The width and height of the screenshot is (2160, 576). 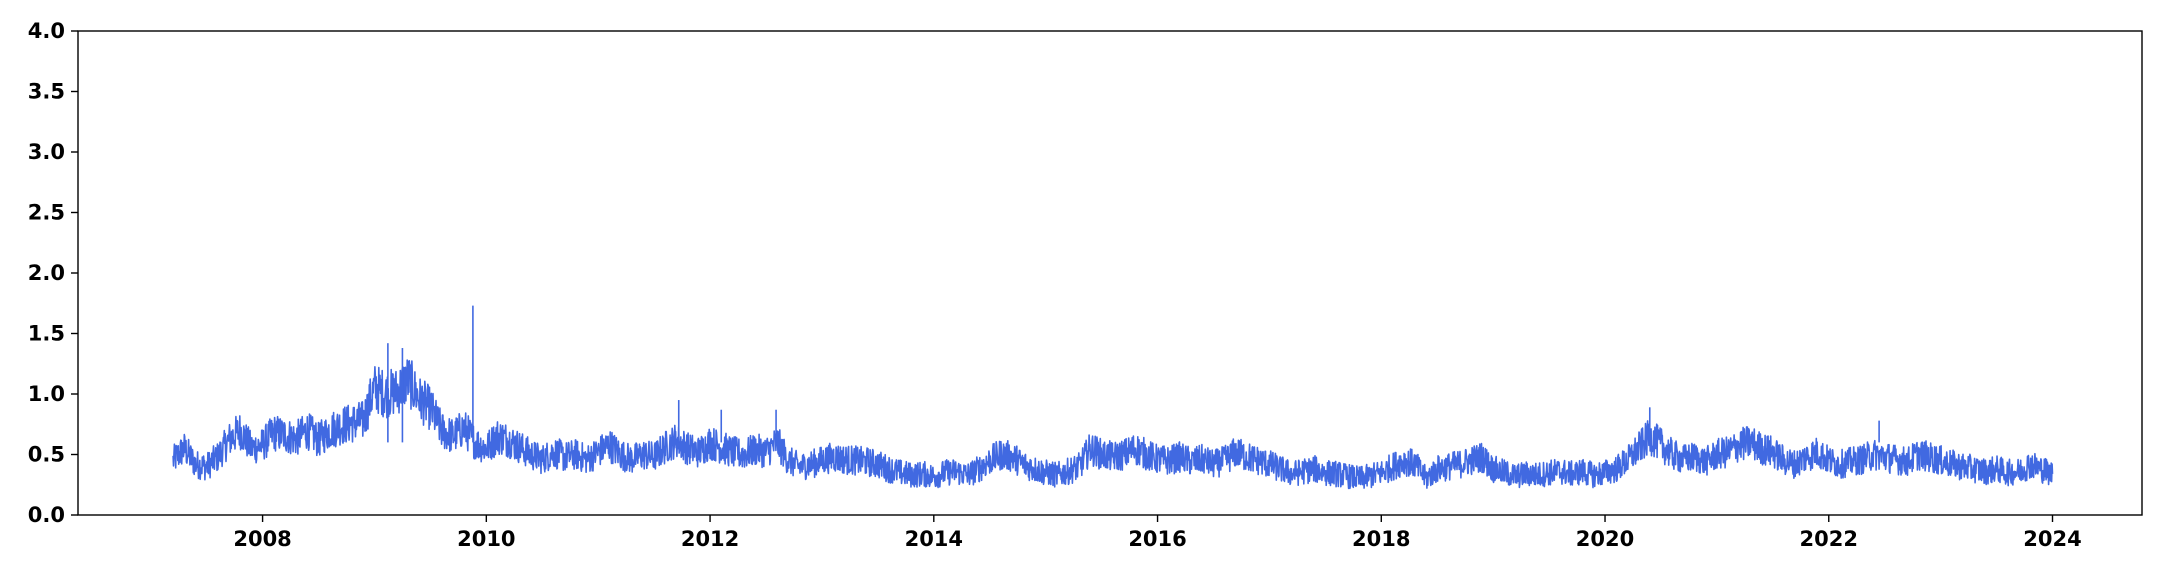 What do you see at coordinates (46, 273) in the screenshot?
I see `y-tick-label: 2.0` at bounding box center [46, 273].